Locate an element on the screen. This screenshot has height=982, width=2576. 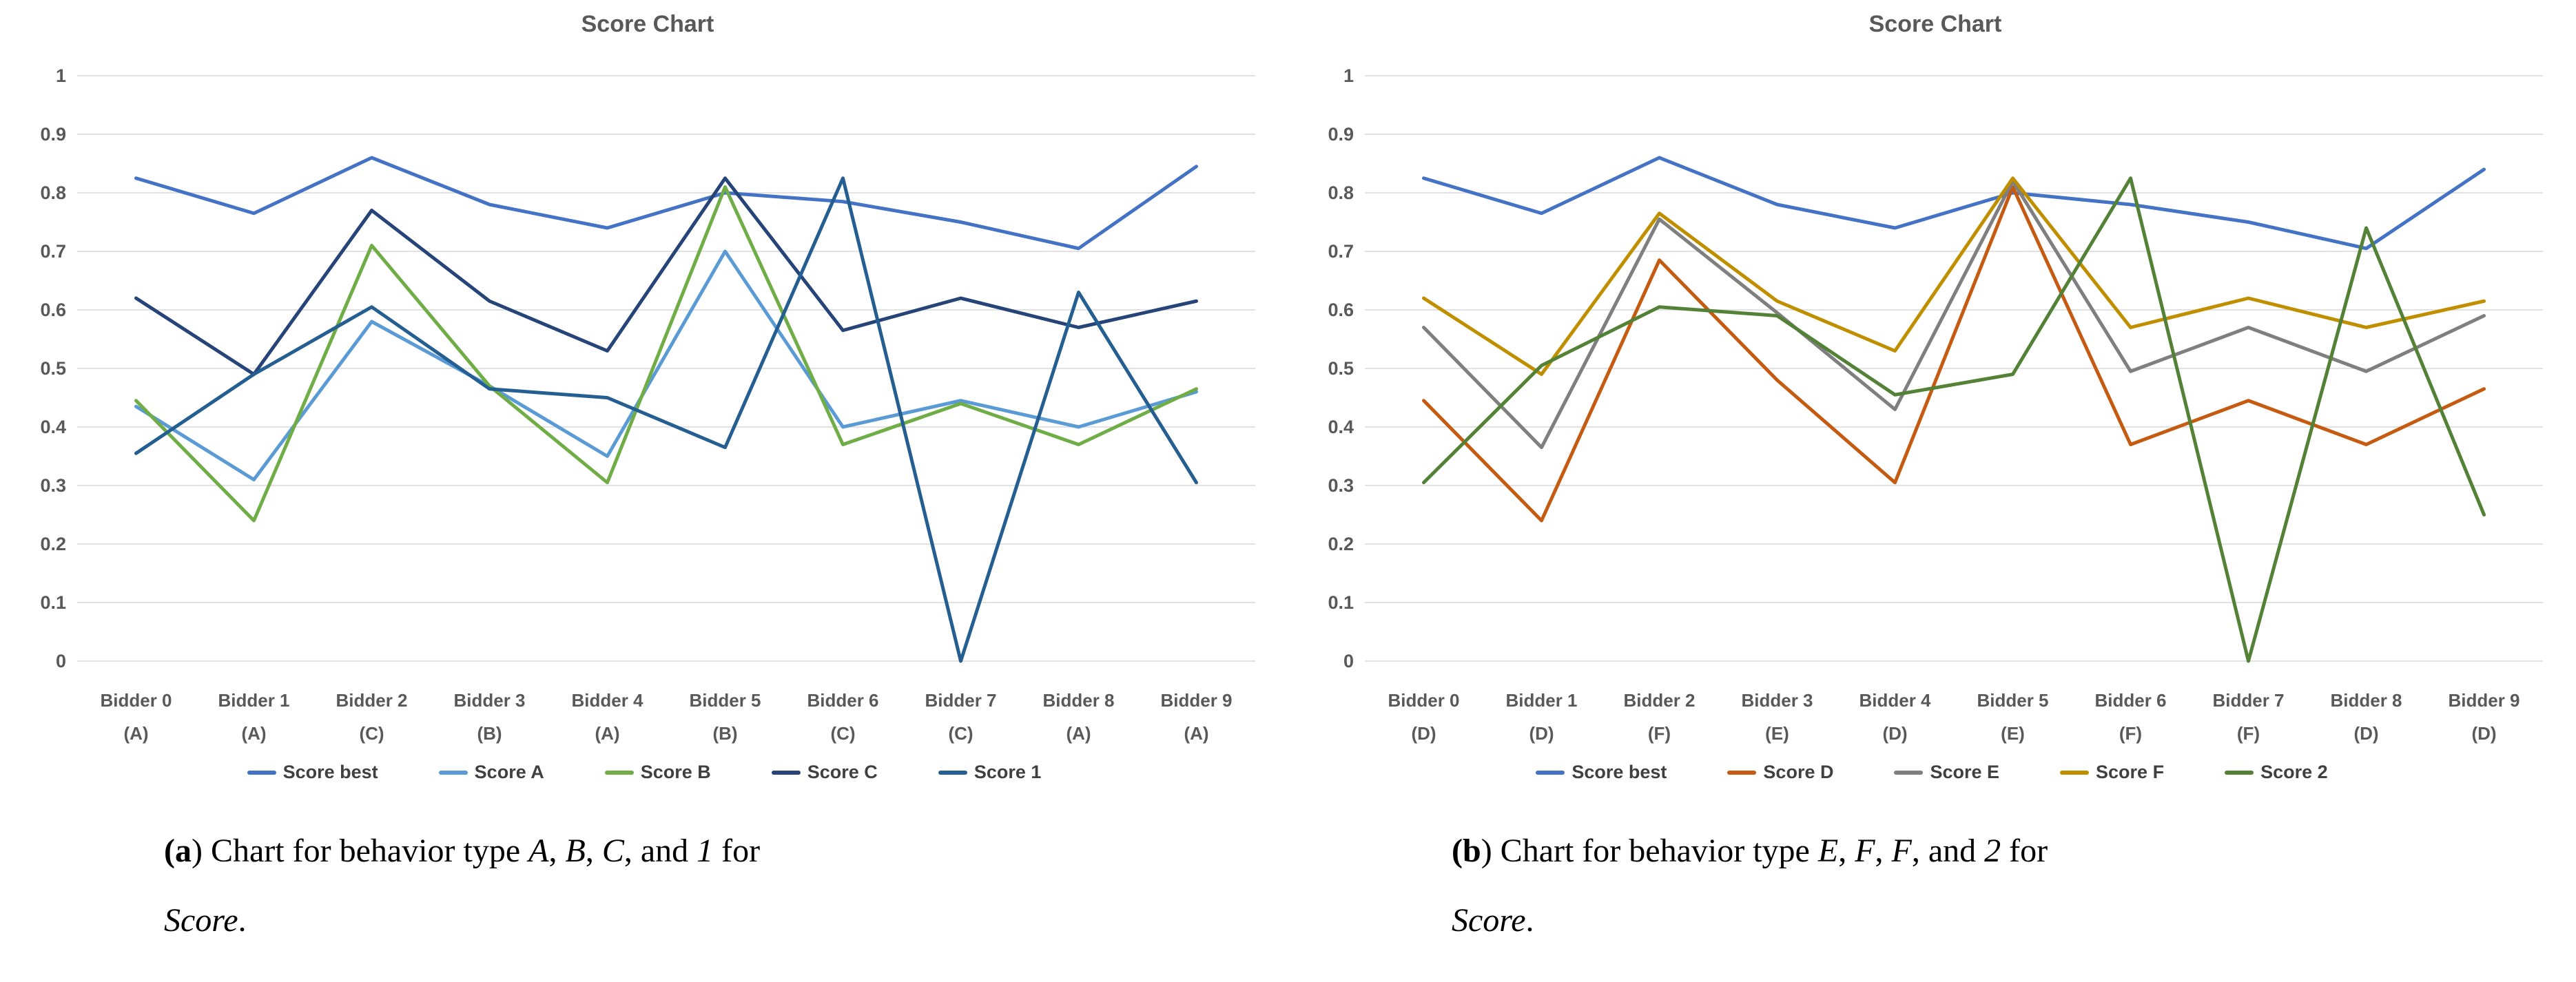
caption-segment: ) Chart for behavior type is located at coordinates (360, 851).